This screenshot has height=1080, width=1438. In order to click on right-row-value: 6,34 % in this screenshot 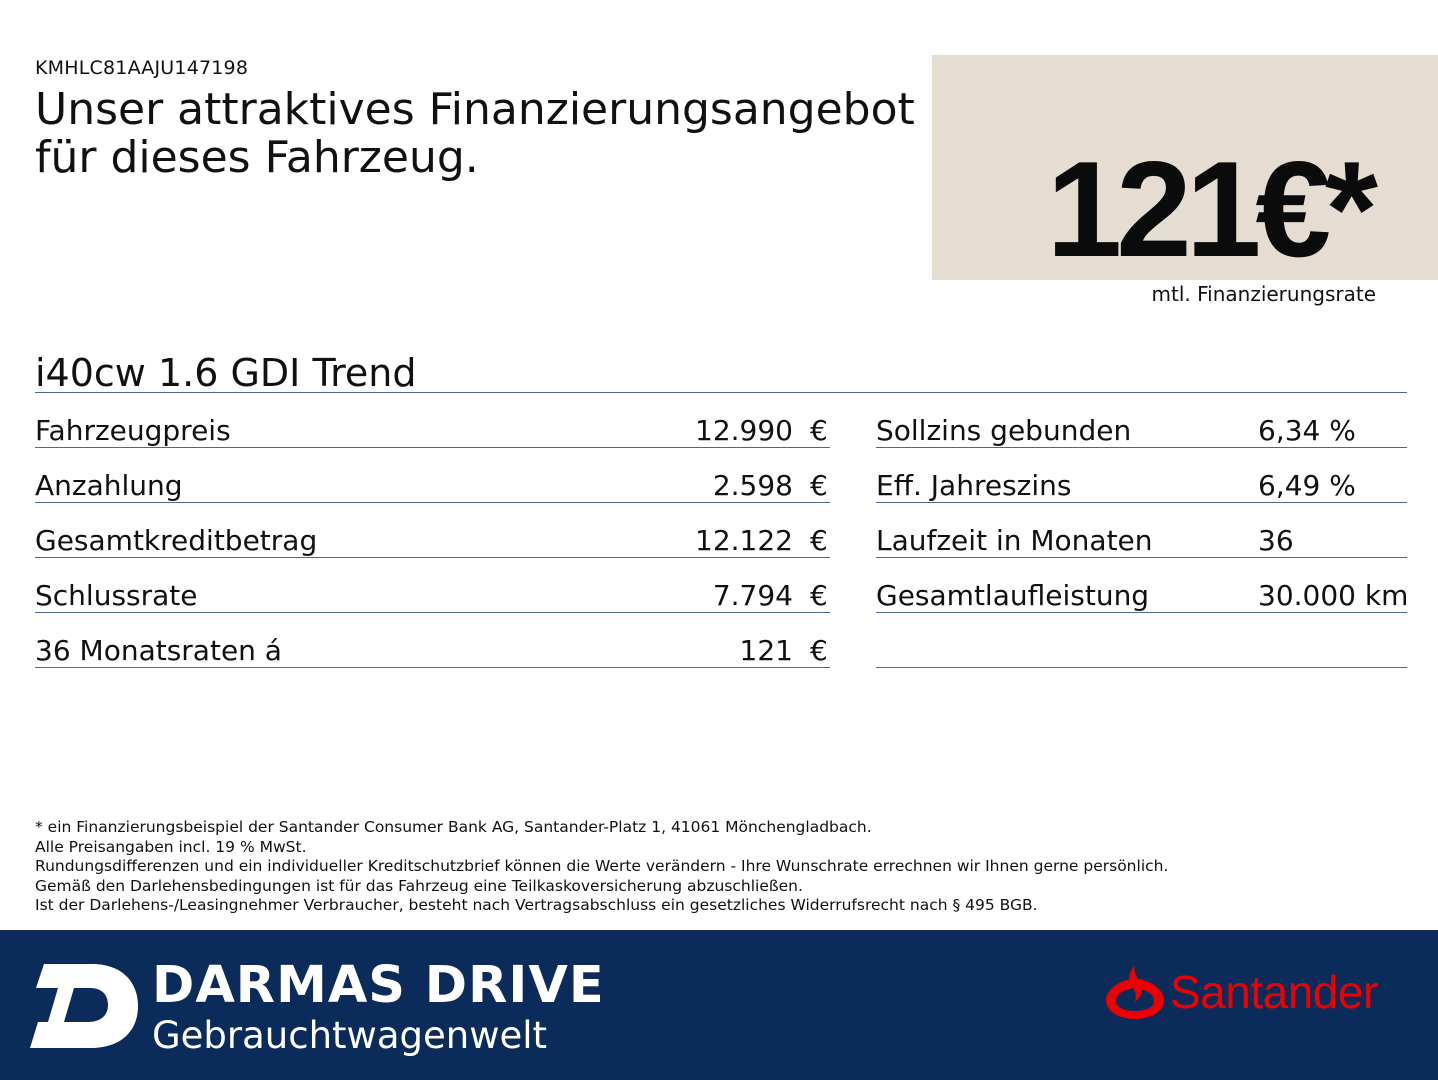, I will do `click(1307, 430)`.